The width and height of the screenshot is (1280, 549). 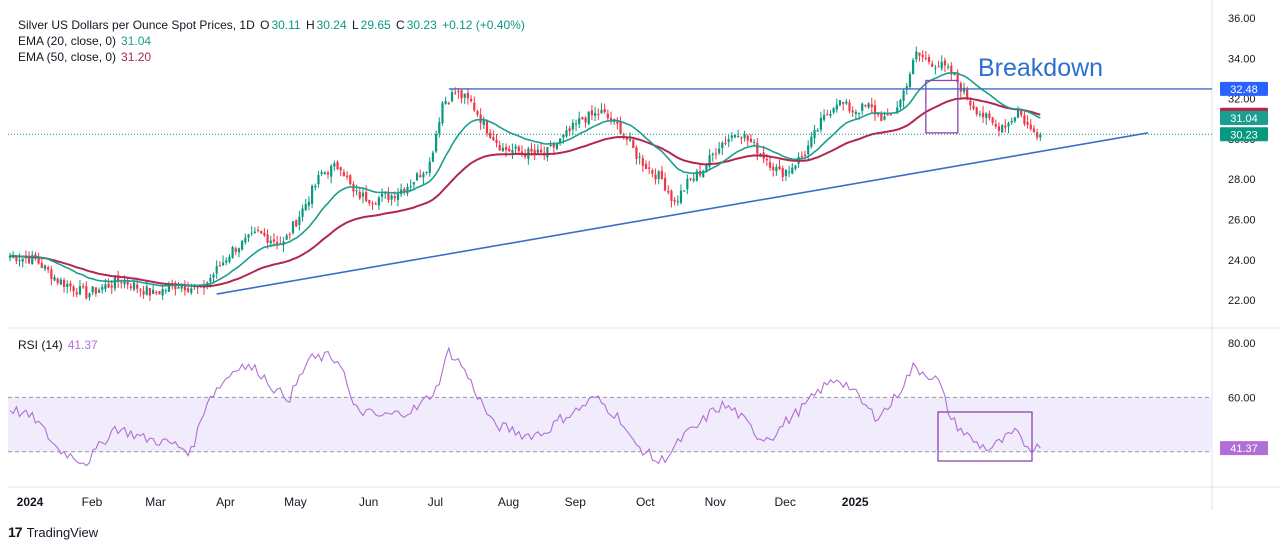 I want to click on ema50-value: 31.20, so click(x=136, y=57).